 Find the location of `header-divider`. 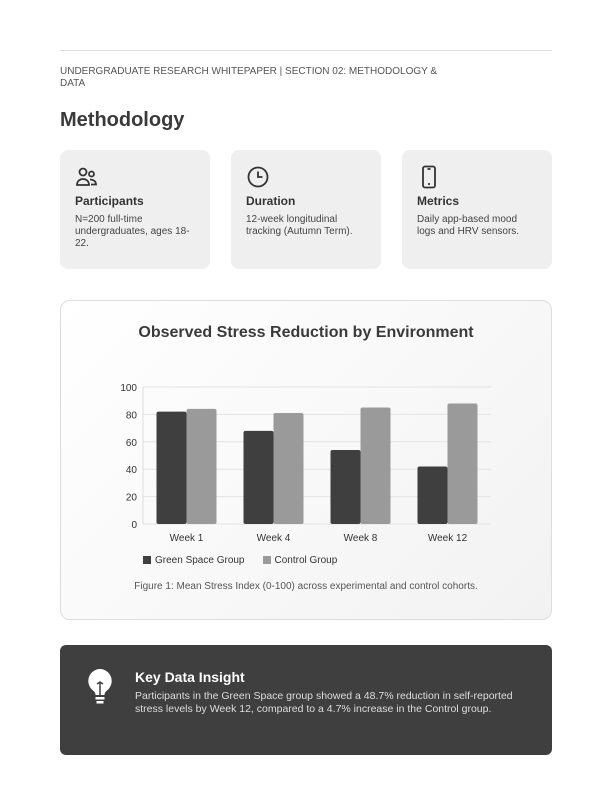

header-divider is located at coordinates (306, 50).